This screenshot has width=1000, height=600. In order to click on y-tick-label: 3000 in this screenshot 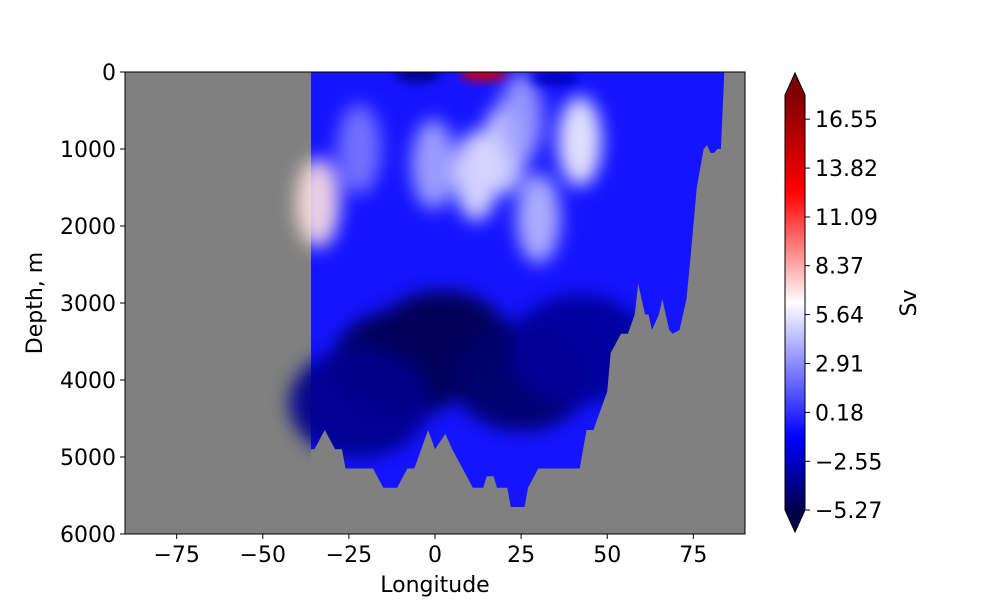, I will do `click(88, 304)`.